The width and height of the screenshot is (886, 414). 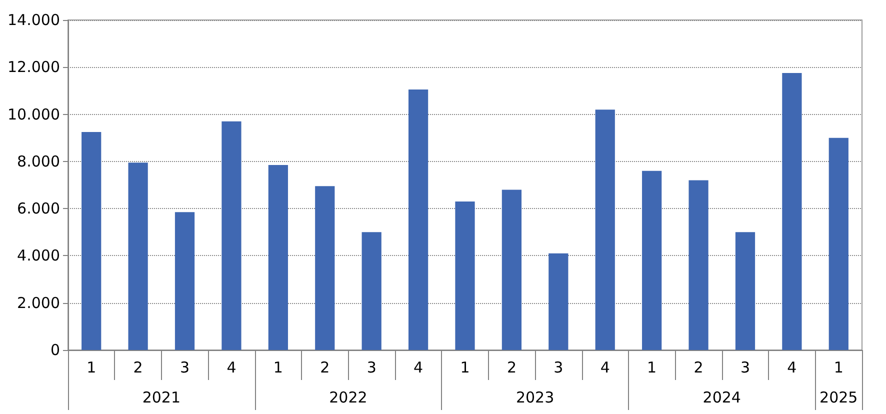 I want to click on text: 2023, so click(x=535, y=397).